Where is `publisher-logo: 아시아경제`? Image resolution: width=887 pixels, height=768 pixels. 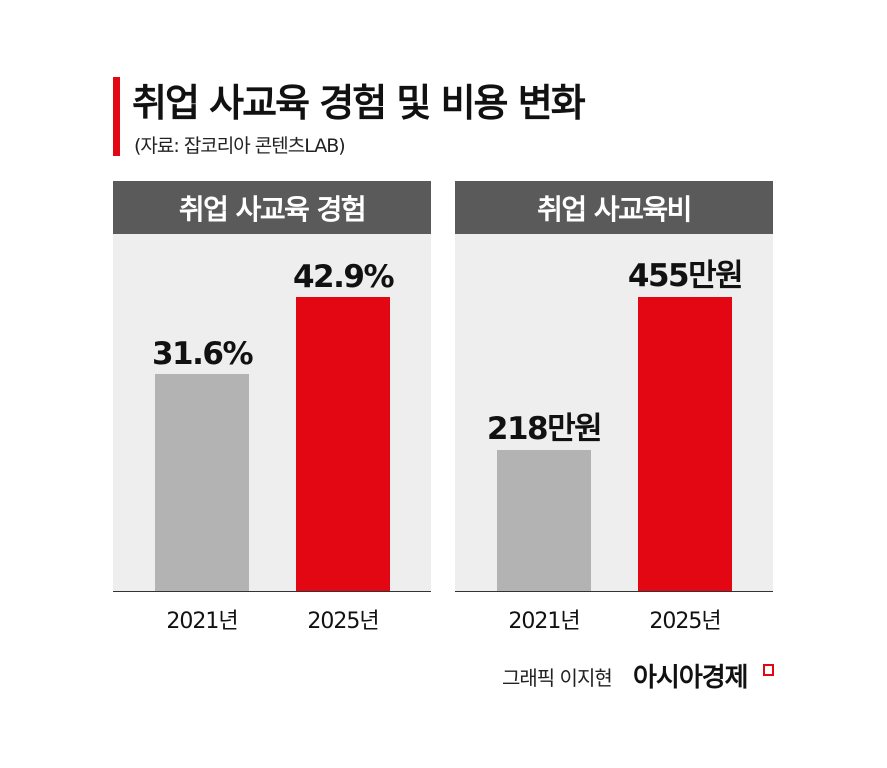 publisher-logo: 아시아경제 is located at coordinates (691, 678).